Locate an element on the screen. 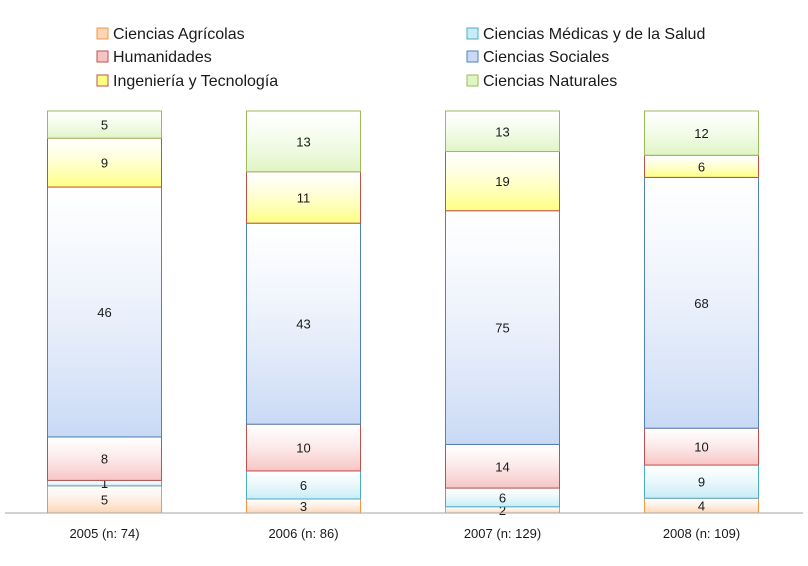  legend-item-humanidades: Humanidades is located at coordinates (154, 57).